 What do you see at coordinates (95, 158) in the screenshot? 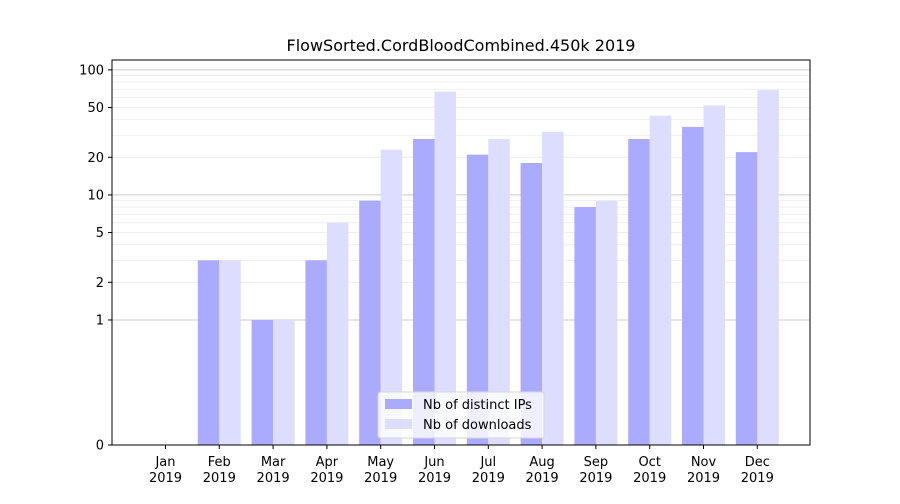
I see `y-tick-label: 20` at bounding box center [95, 158].